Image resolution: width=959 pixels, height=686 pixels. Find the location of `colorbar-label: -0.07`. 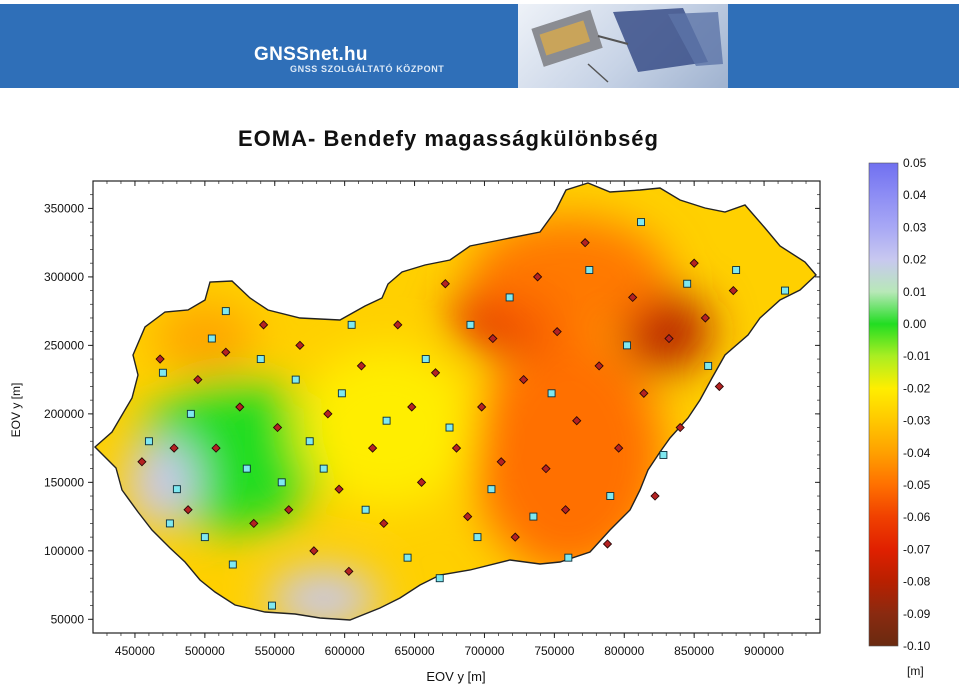

colorbar-label: -0.07 is located at coordinates (917, 549).